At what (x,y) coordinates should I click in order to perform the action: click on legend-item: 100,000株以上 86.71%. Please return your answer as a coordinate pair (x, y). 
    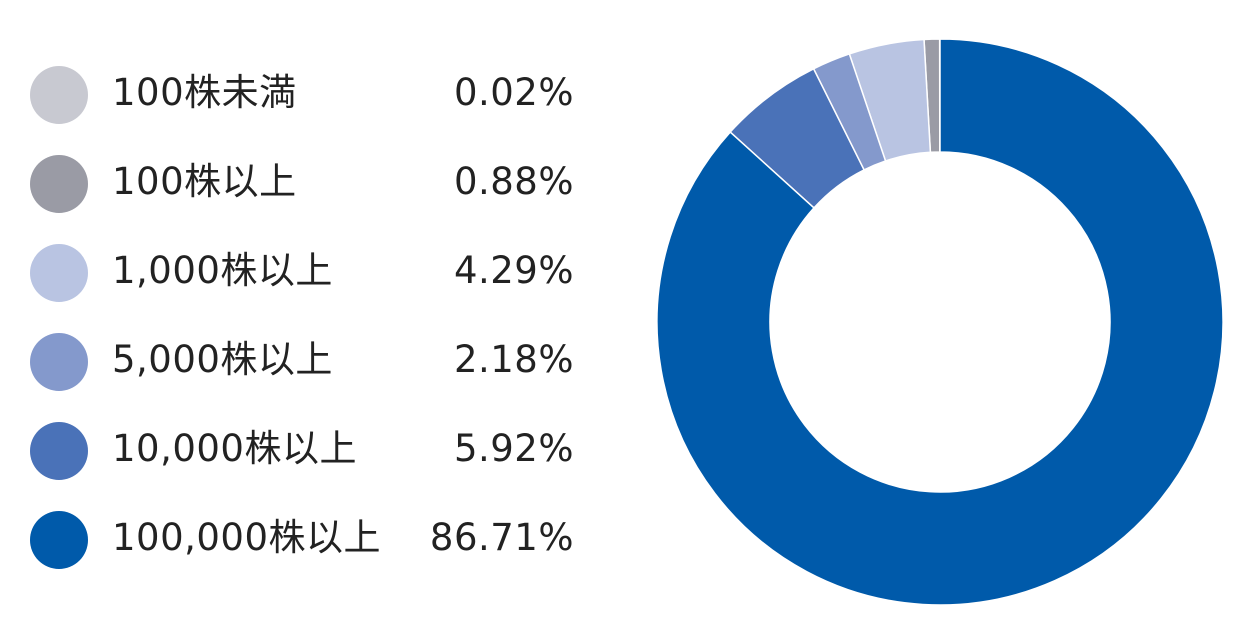
    Looking at the image, I should click on (310, 541).